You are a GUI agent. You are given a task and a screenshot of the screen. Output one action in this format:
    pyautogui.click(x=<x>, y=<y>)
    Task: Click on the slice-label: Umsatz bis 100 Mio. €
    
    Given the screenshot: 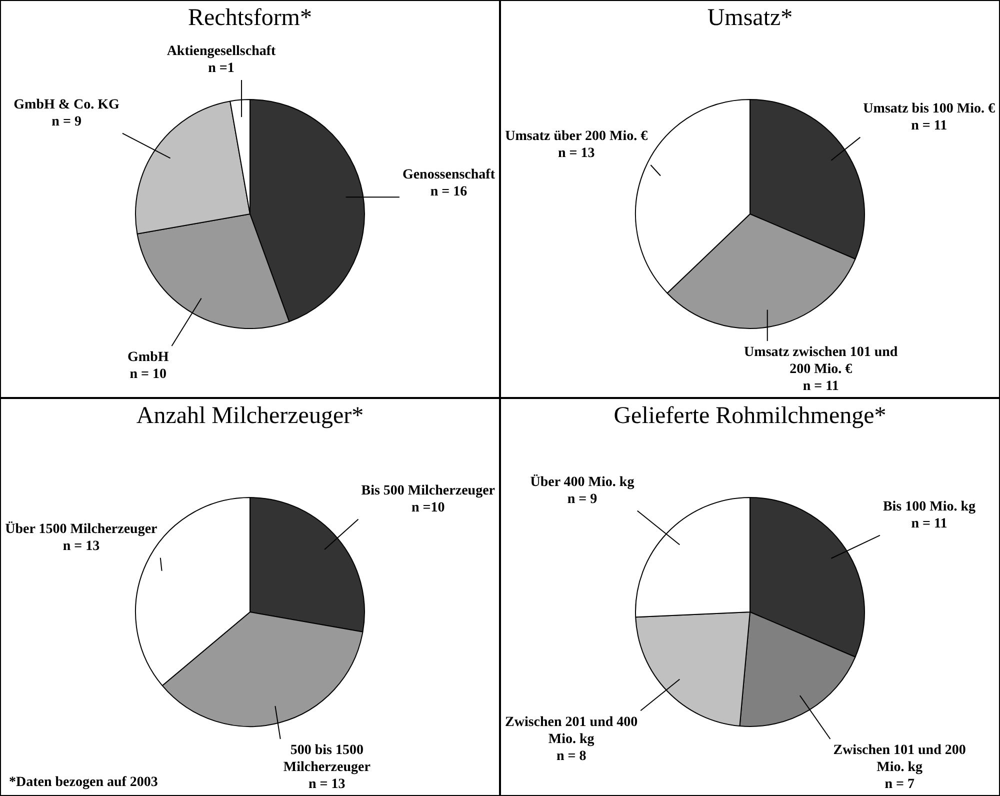 What is the action you would take?
    pyautogui.click(x=929, y=108)
    